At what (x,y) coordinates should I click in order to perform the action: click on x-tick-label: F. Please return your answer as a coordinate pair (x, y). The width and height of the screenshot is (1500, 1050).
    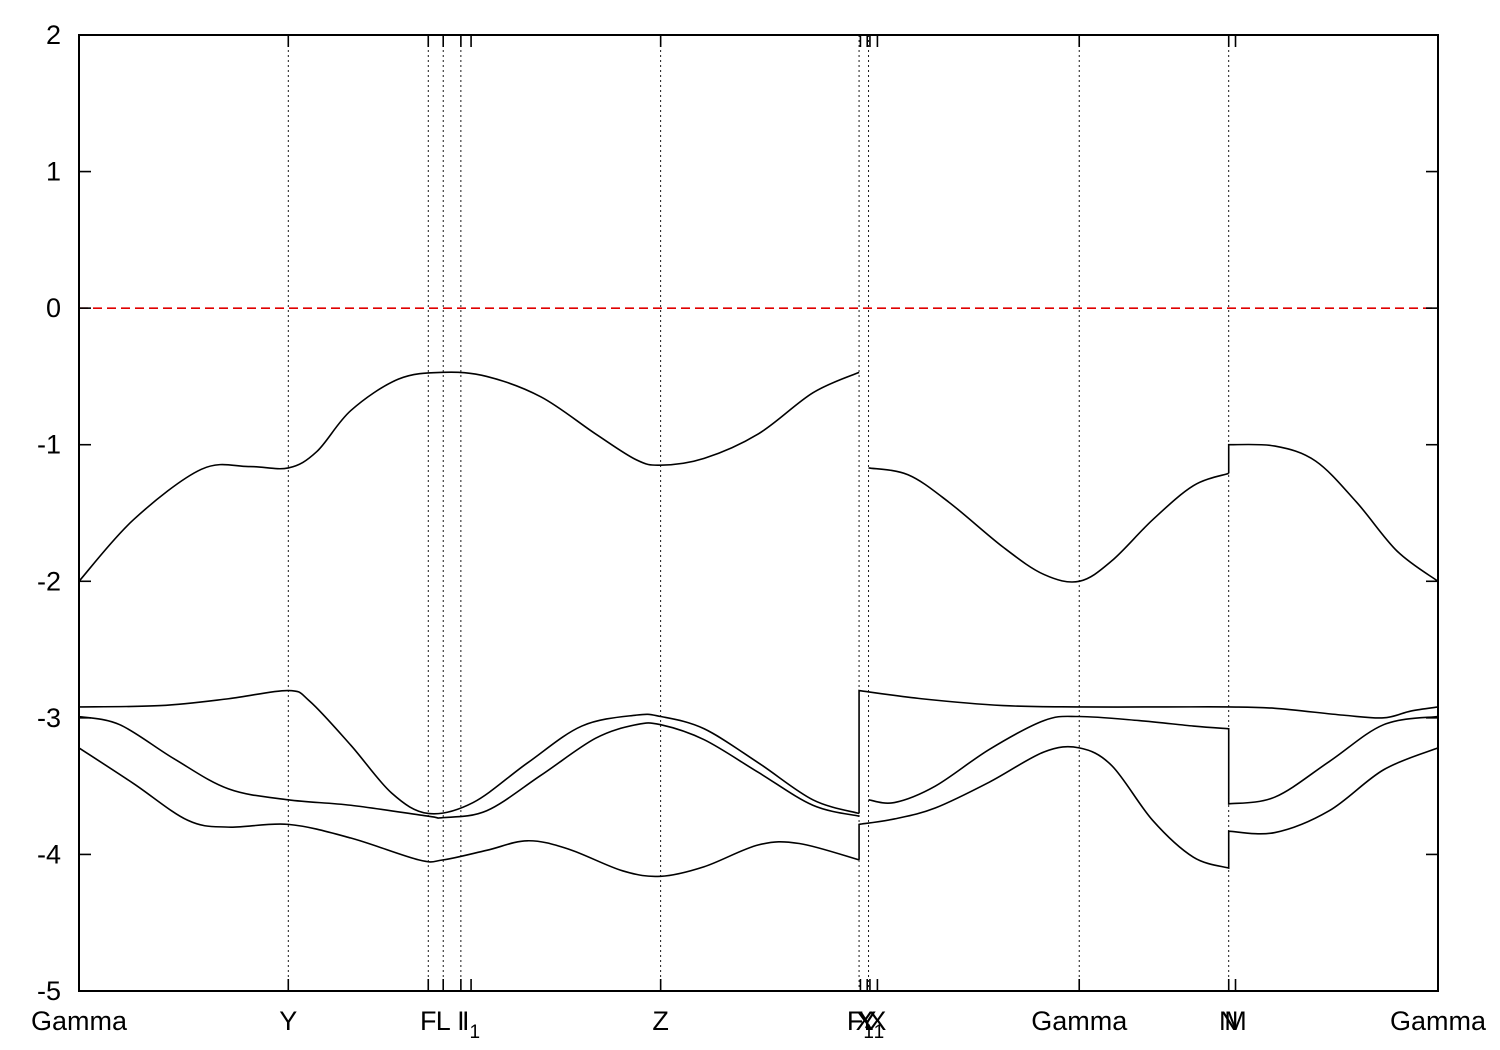
    Looking at the image, I should click on (428, 1021).